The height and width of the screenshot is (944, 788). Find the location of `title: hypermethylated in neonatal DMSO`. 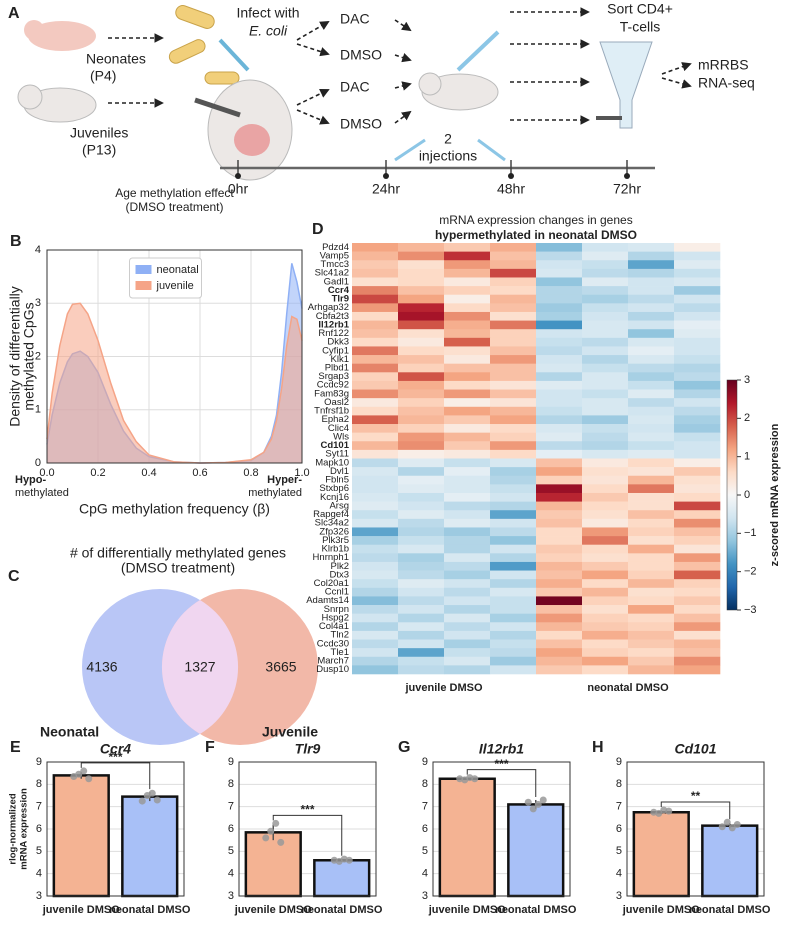

title: hypermethylated in neonatal DMSO is located at coordinates (536, 235).